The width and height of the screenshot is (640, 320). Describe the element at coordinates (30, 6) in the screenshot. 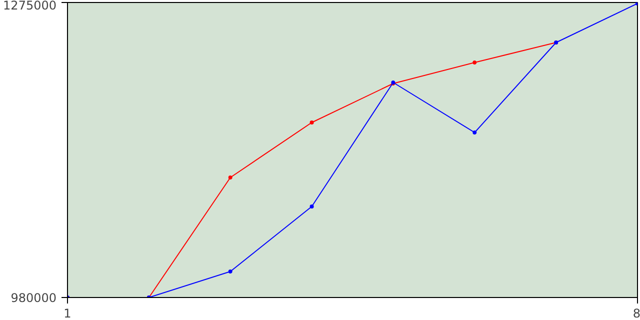

I see `y-tick-label: 1275000` at that location.